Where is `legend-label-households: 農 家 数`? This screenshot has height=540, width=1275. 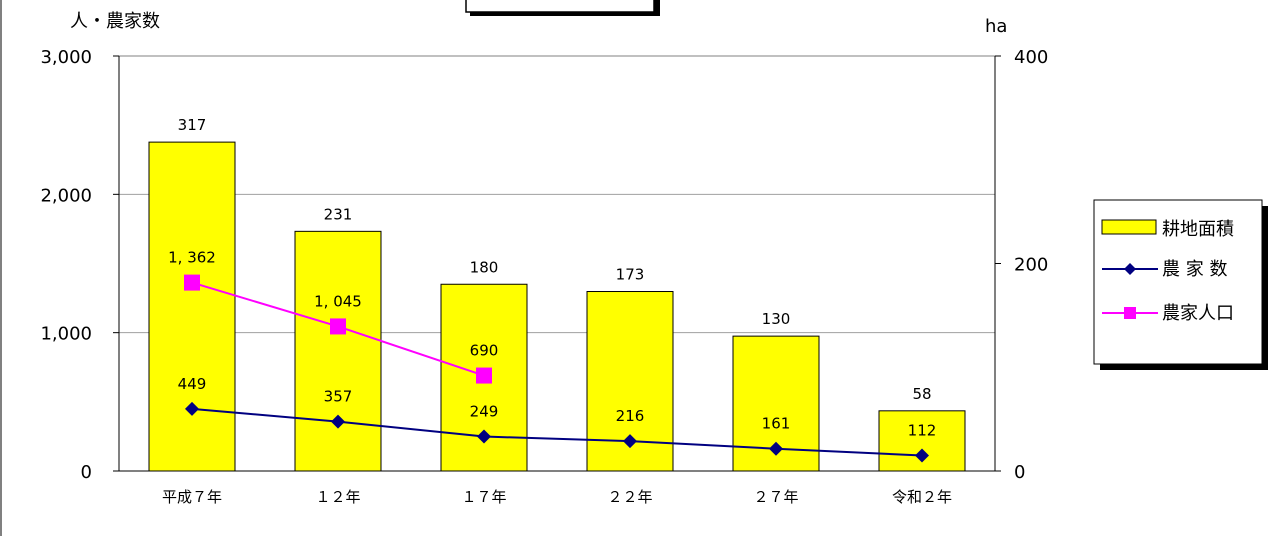
legend-label-households: 農 家 数 is located at coordinates (1194, 269).